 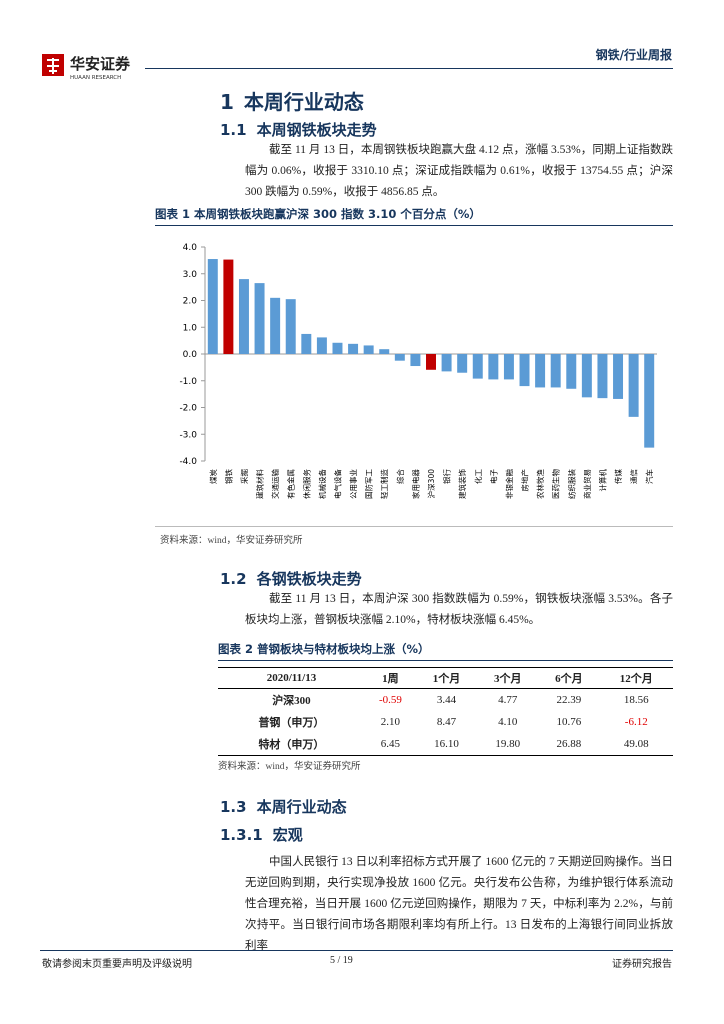 I want to click on footer-rule, so click(x=356, y=950).